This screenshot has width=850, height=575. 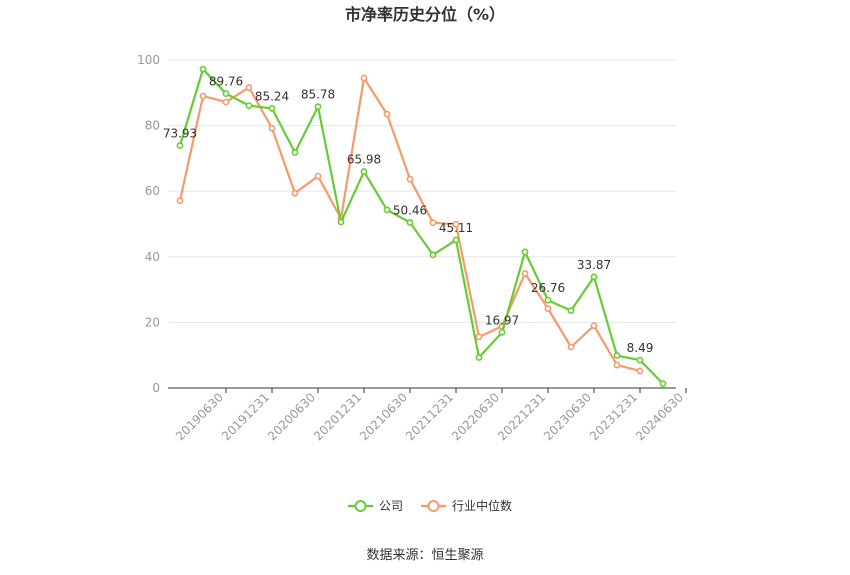 What do you see at coordinates (548, 288) in the screenshot?
I see `data-label: 26.76` at bounding box center [548, 288].